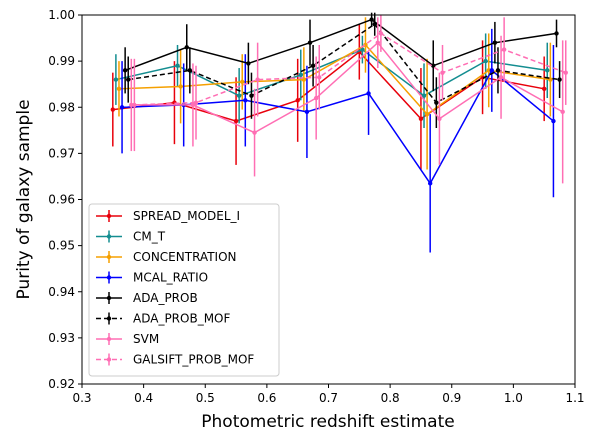 The image size is (598, 432). What do you see at coordinates (185, 257) in the screenshot?
I see `legend-label: CONCENTRATION` at bounding box center [185, 257].